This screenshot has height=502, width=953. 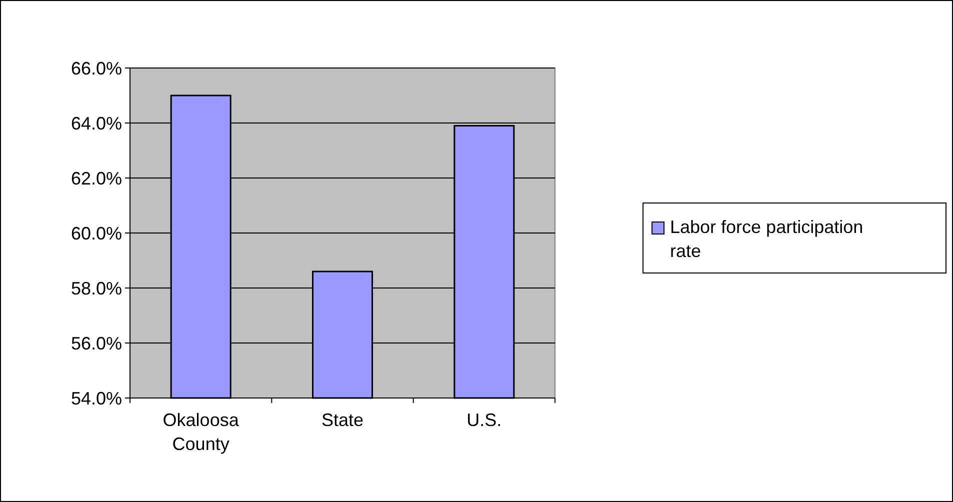 I want to click on y-tick-label: 56.0%, so click(x=96, y=343).